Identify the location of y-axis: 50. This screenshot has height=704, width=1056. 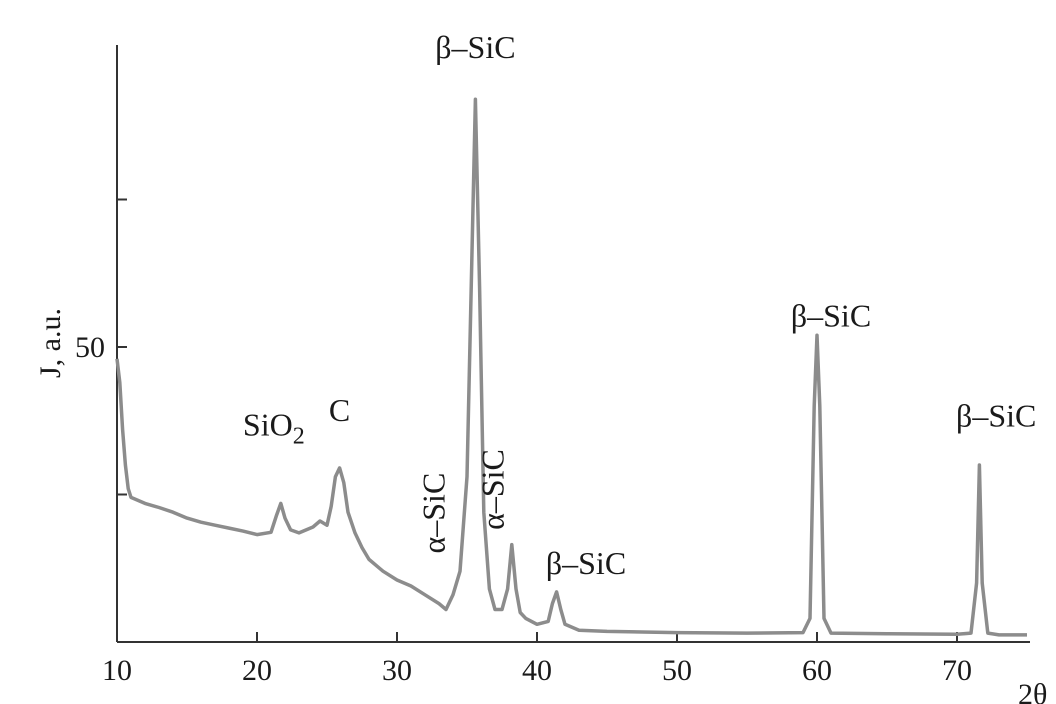
(101, 343).